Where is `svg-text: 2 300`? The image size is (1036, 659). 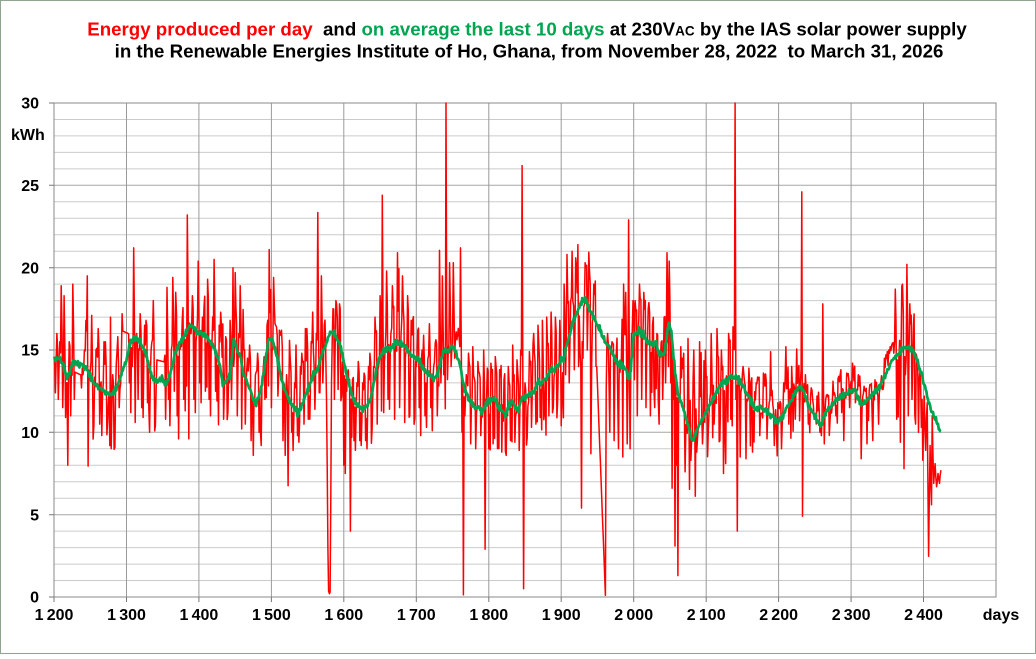 svg-text: 2 300 is located at coordinates (851, 615).